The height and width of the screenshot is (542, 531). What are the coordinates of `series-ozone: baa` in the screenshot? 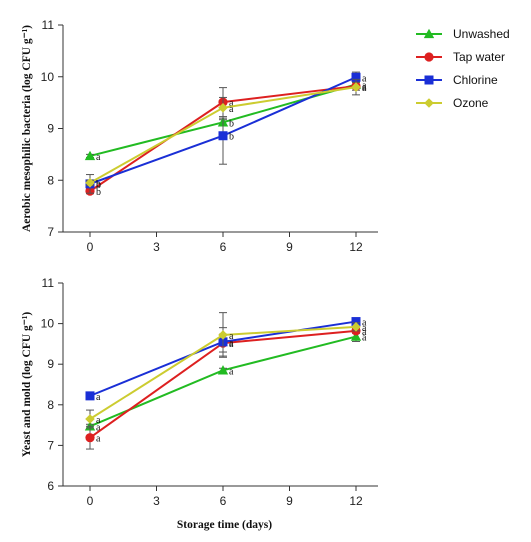 It's located at (226, 134).